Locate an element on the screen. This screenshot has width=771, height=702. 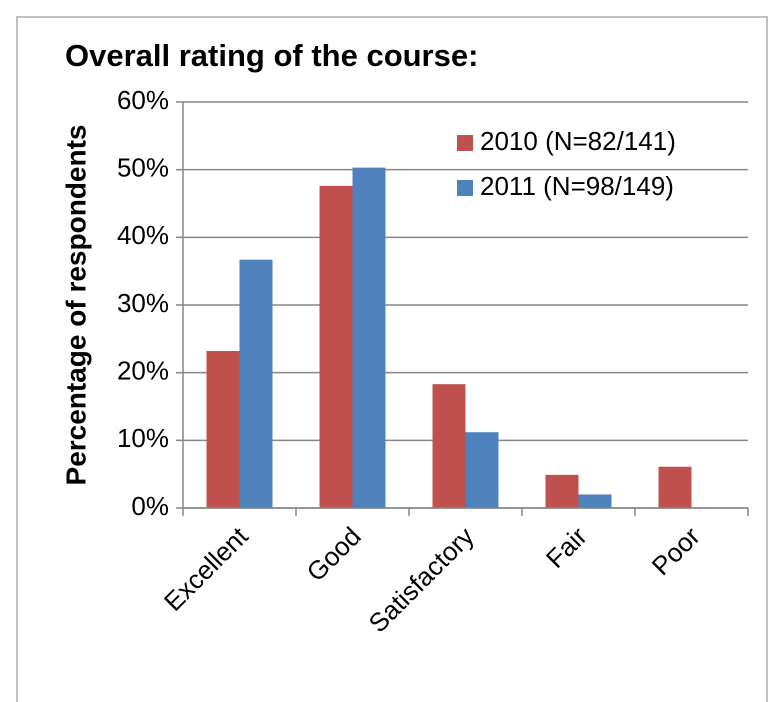
x-tick-label: Satisfactory is located at coordinates (420, 579).